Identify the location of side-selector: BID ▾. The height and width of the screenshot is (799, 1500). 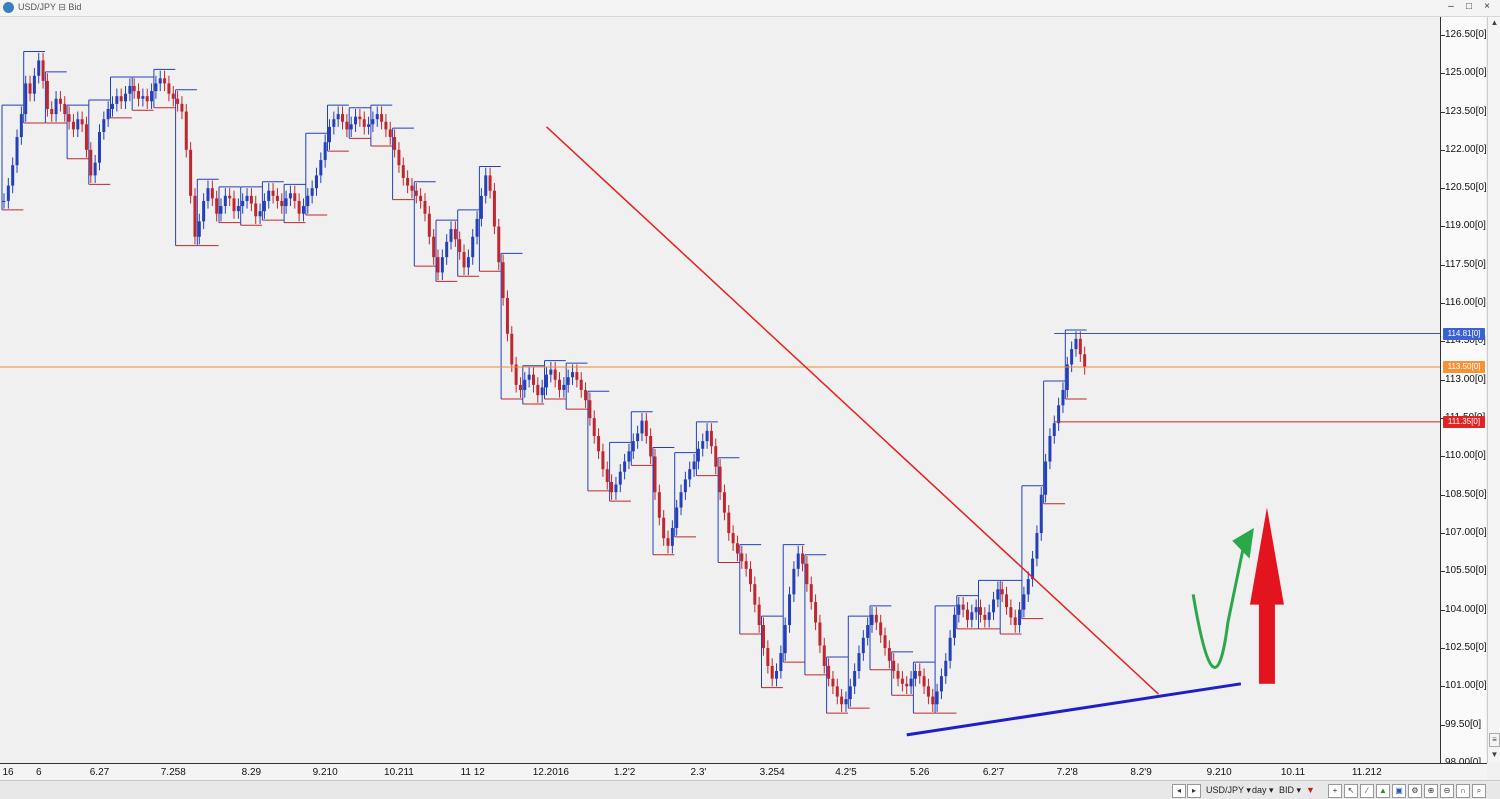
(1290, 790).